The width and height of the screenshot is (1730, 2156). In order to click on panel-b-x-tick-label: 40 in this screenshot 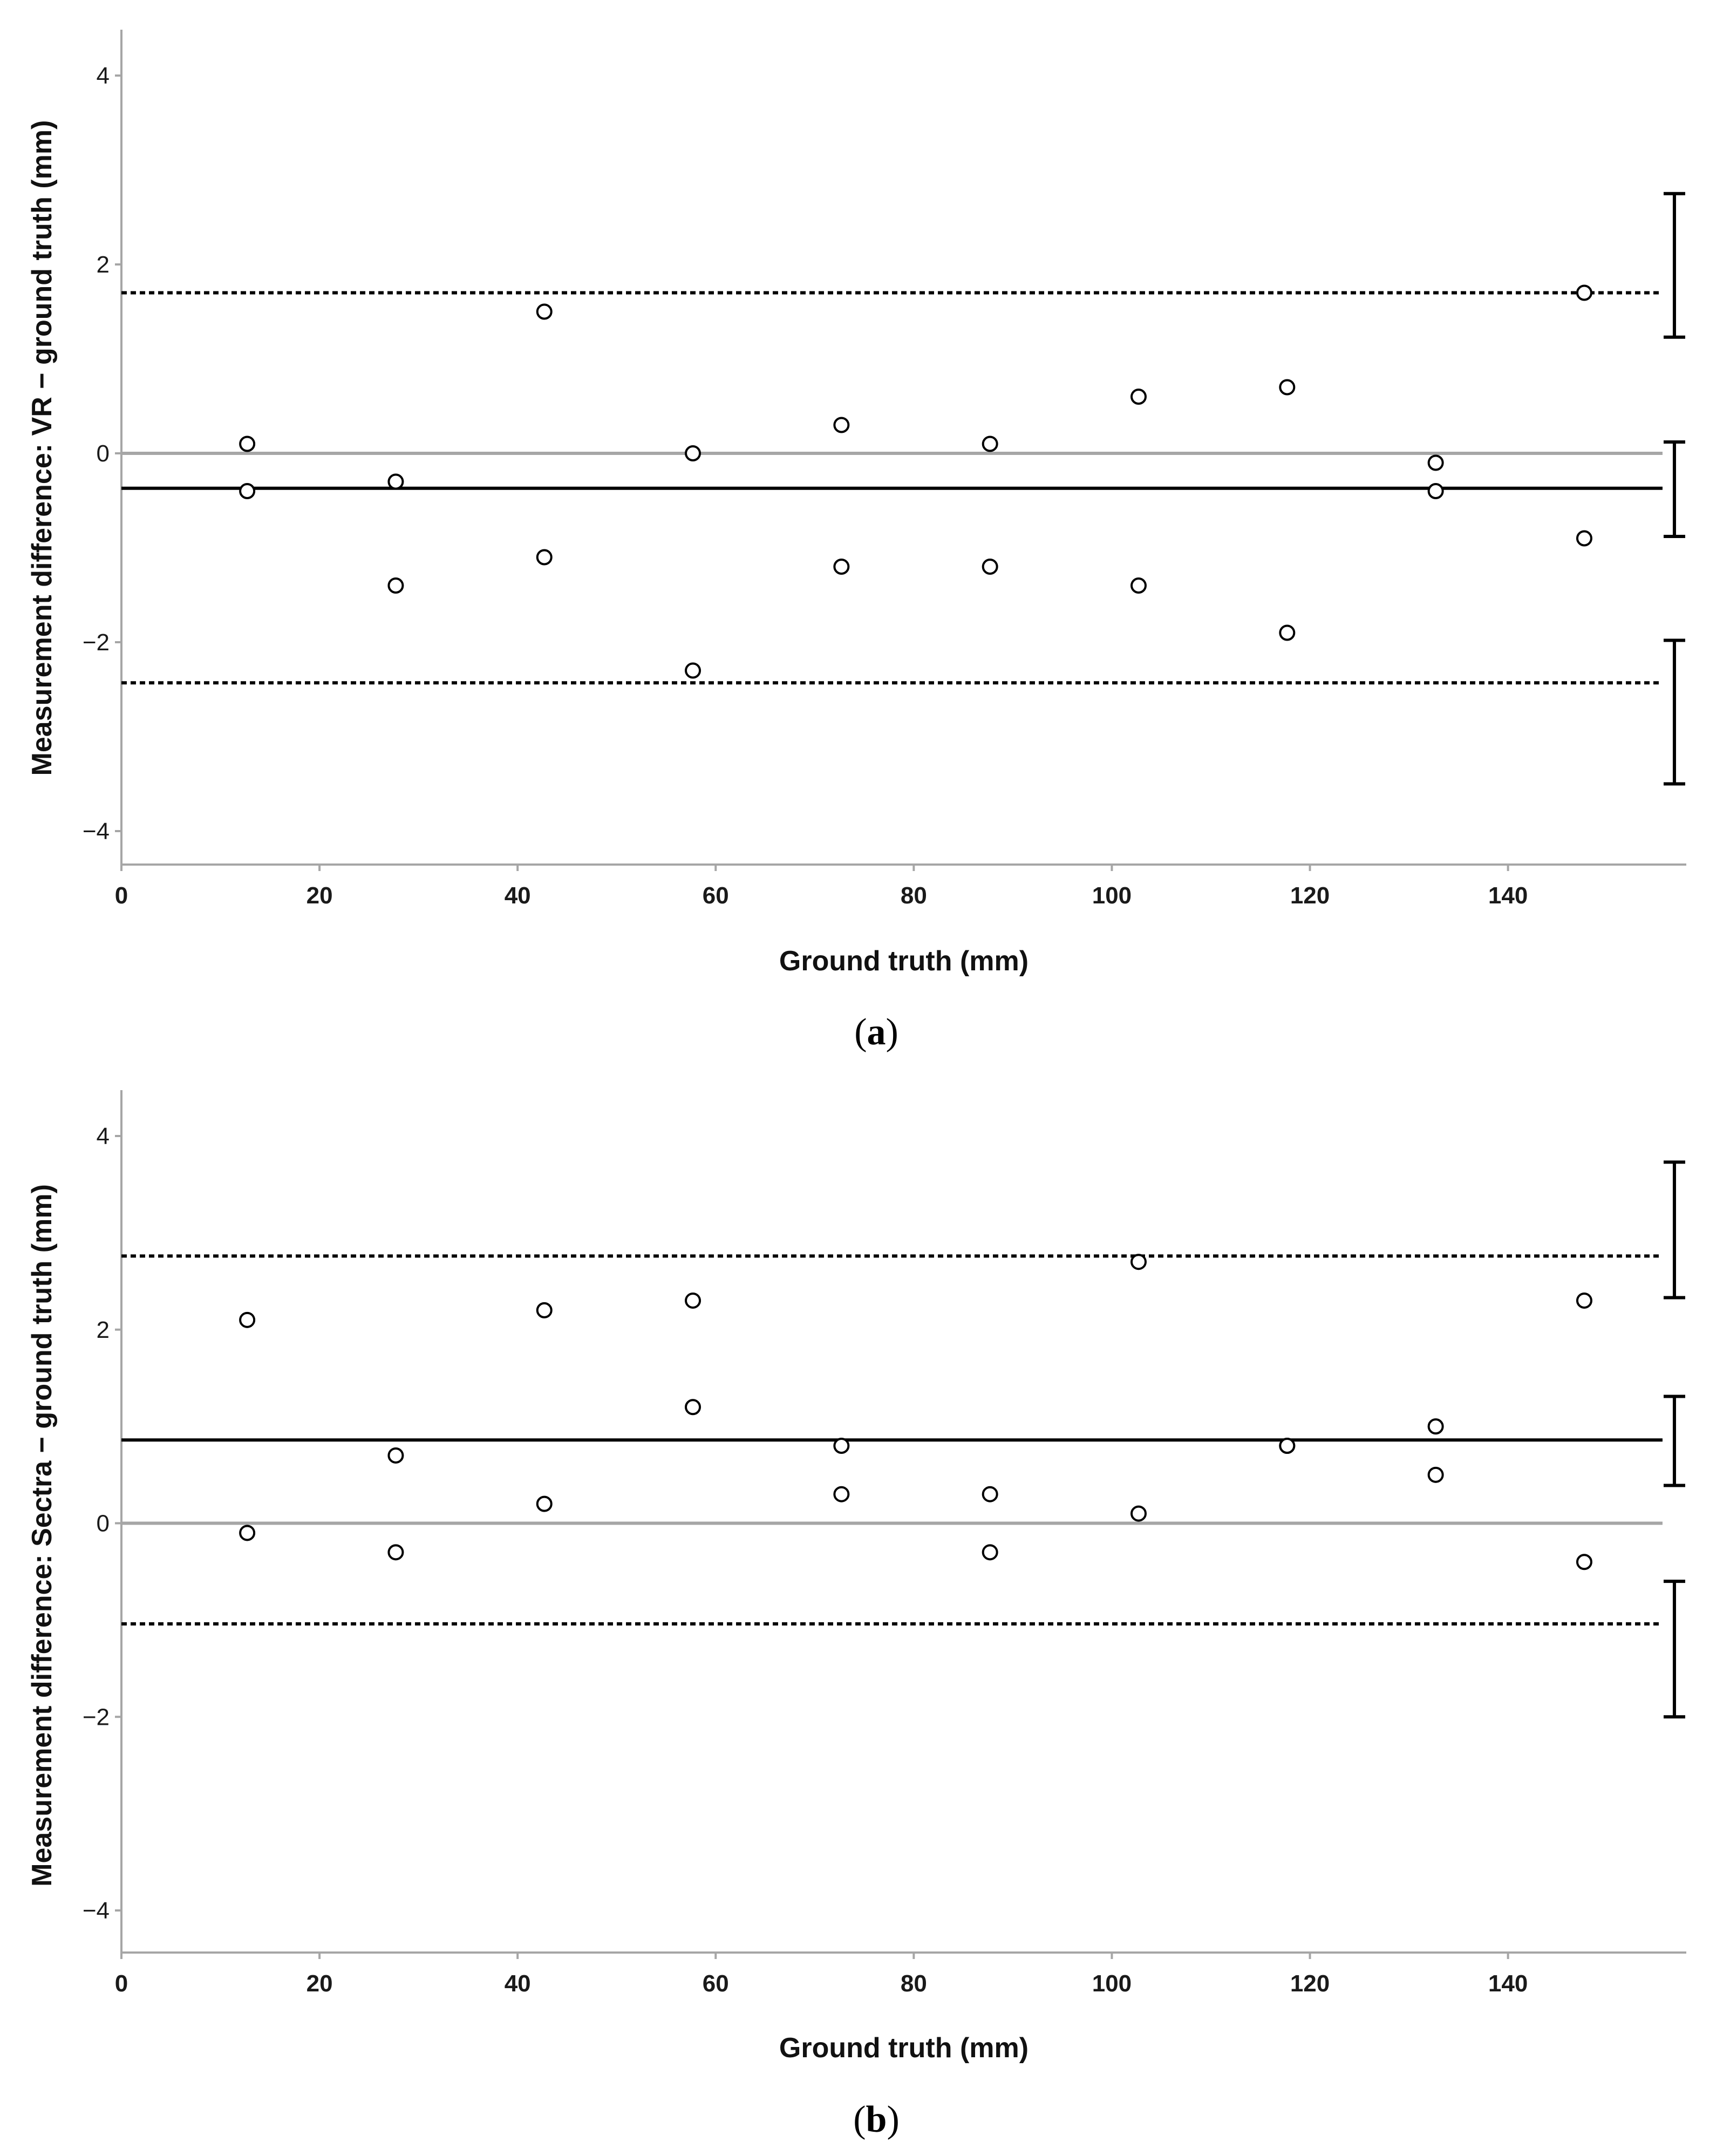, I will do `click(518, 1984)`.